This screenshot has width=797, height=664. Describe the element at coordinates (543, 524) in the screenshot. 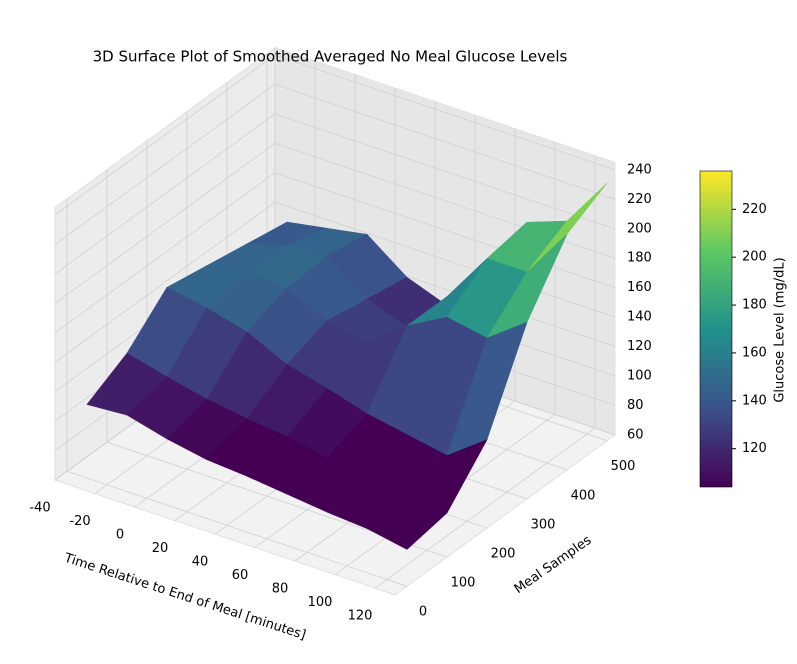

I see `y-tick-label: 300` at that location.